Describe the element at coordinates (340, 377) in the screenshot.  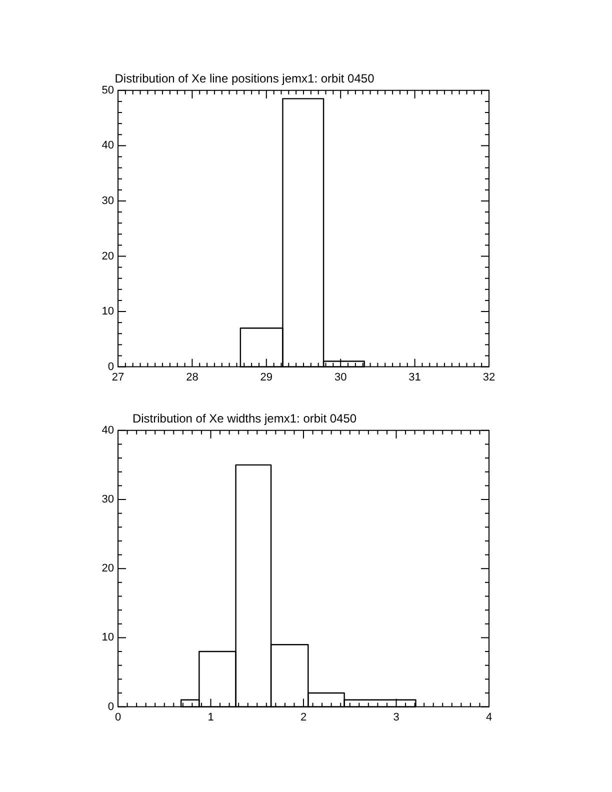
I see `x-tick-label: 30` at that location.